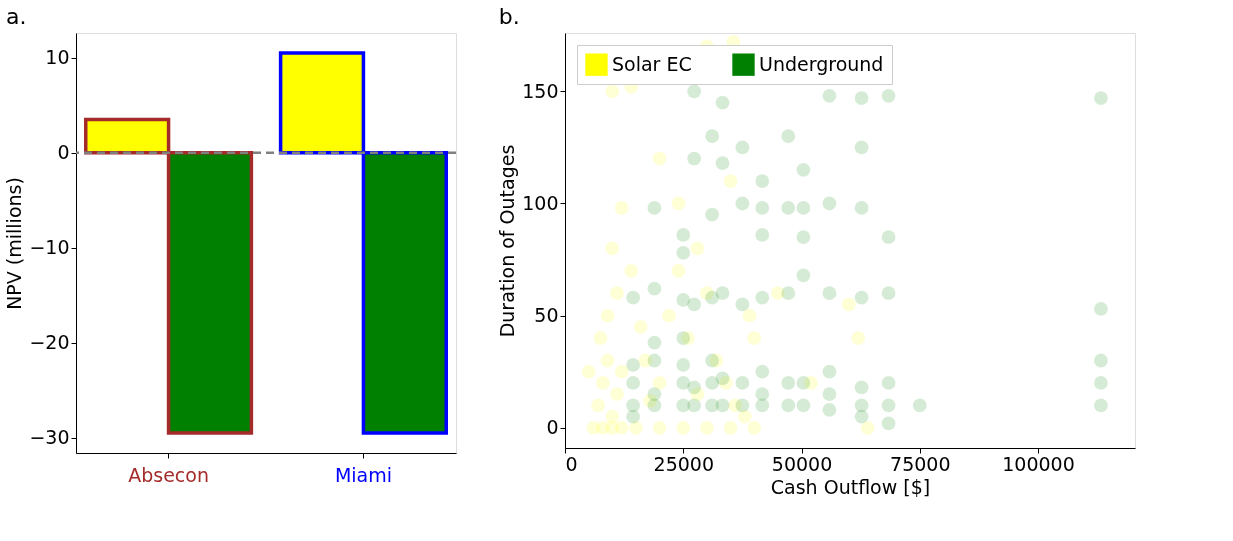 The image size is (1233, 541). What do you see at coordinates (571, 463) in the screenshot?
I see `x-tick-label: 0` at bounding box center [571, 463].